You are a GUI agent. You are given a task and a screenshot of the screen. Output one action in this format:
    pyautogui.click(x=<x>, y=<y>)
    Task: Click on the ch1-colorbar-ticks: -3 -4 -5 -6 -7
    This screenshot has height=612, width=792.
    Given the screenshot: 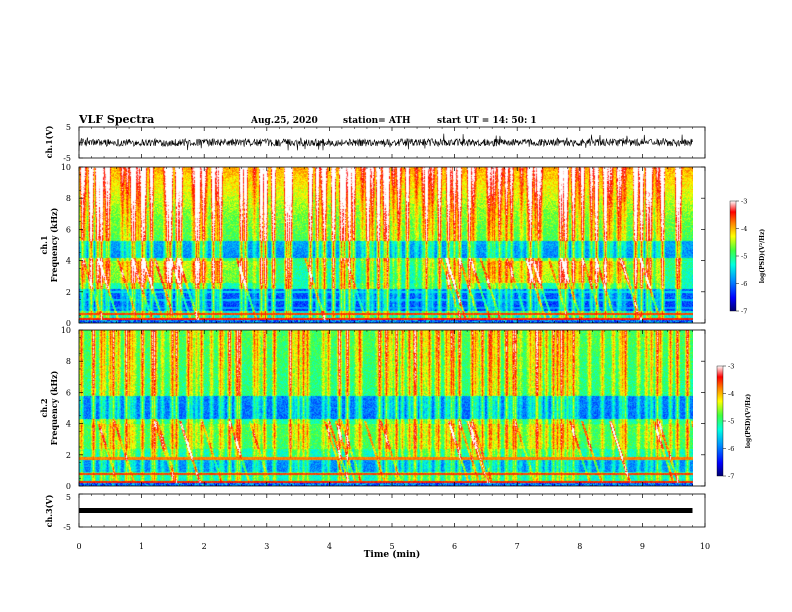 What is the action you would take?
    pyautogui.click(x=741, y=257)
    